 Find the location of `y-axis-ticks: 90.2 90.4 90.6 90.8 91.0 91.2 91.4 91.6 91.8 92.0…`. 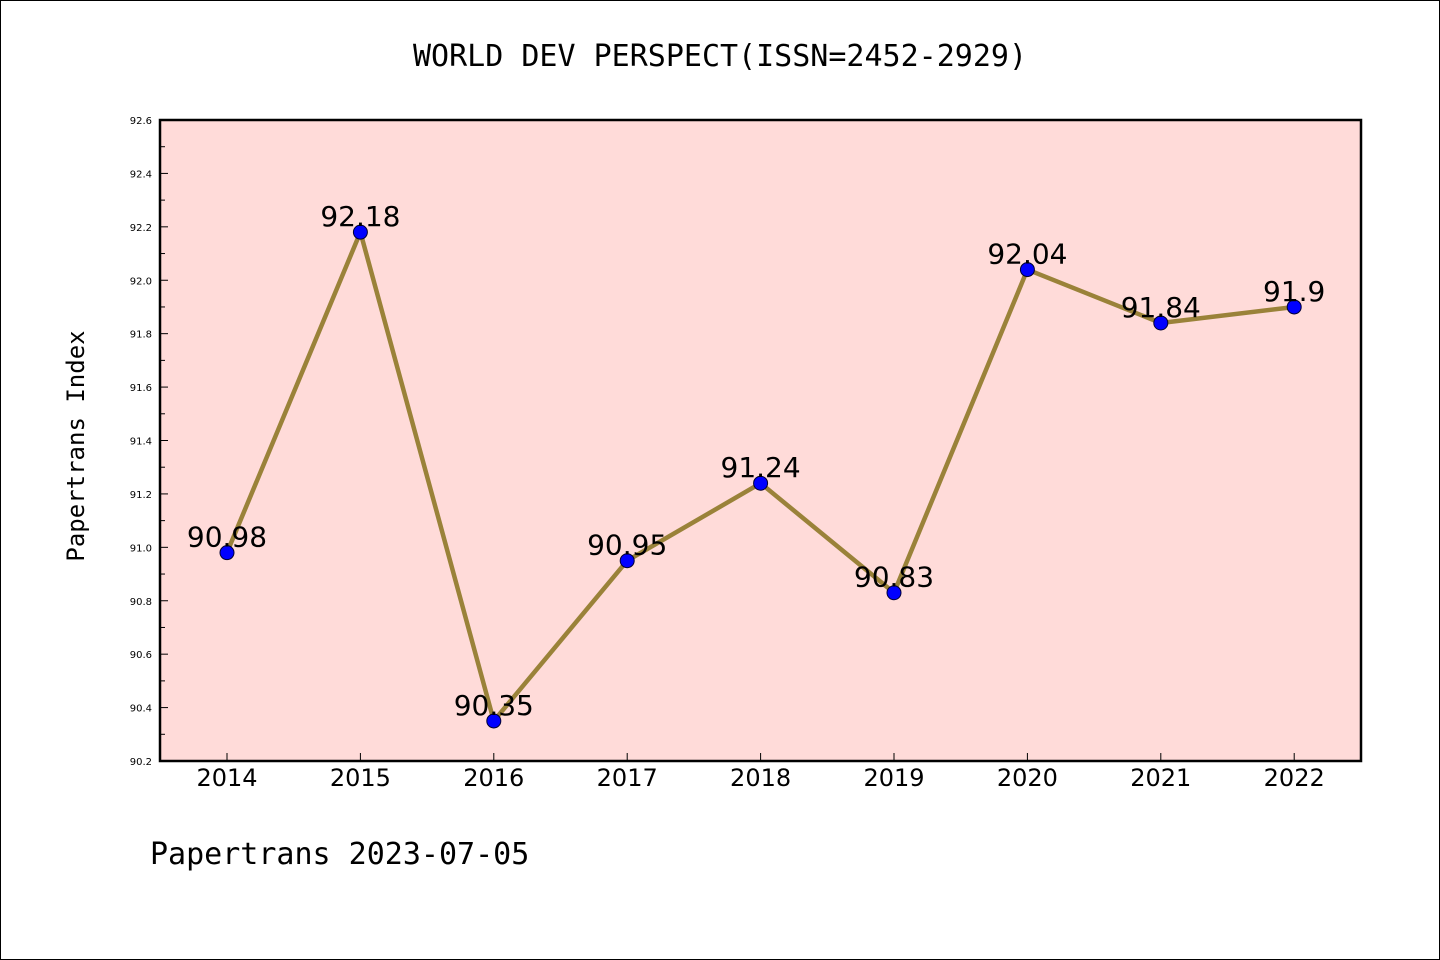

y-axis-ticks: 90.2 90.4 90.6 90.8 91.0 91.2 91.4 91.6 91.8 92.0… is located at coordinates (149, 442).